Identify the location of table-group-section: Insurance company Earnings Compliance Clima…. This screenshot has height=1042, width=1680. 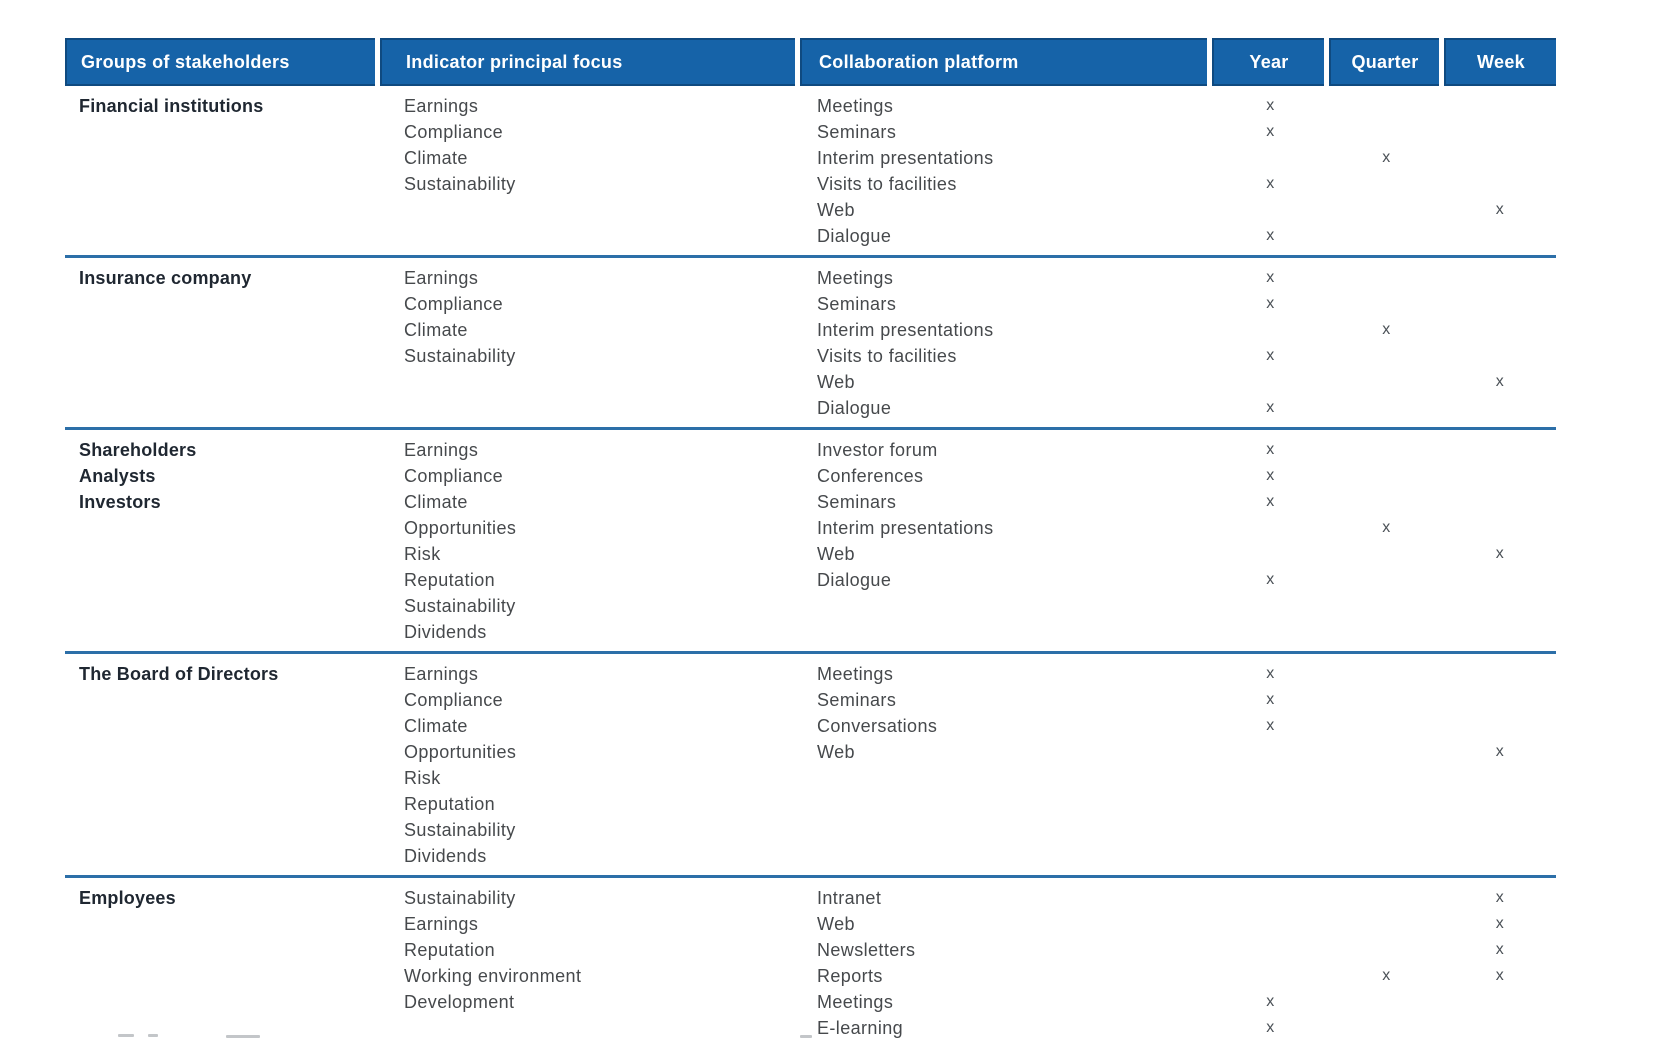
(810, 341).